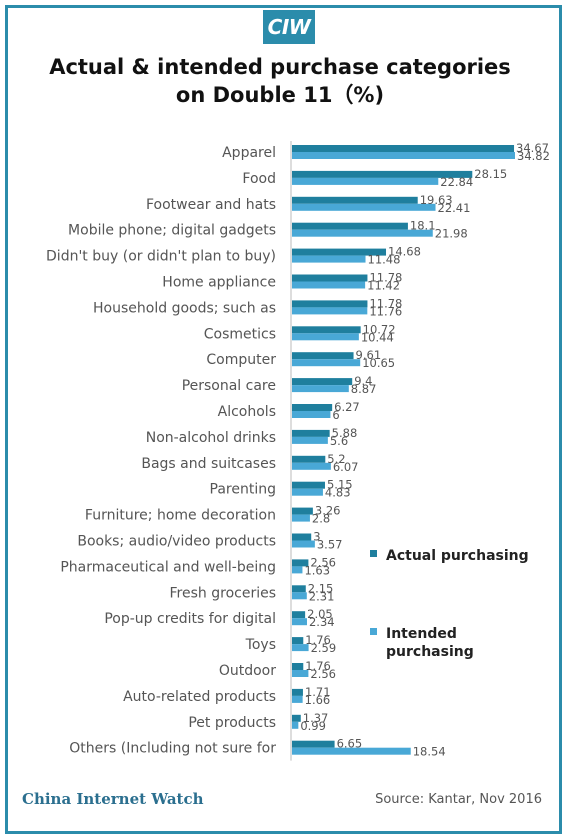 The image size is (567, 837). What do you see at coordinates (457, 556) in the screenshot?
I see `legend-label-actual: Actual purchasing` at bounding box center [457, 556].